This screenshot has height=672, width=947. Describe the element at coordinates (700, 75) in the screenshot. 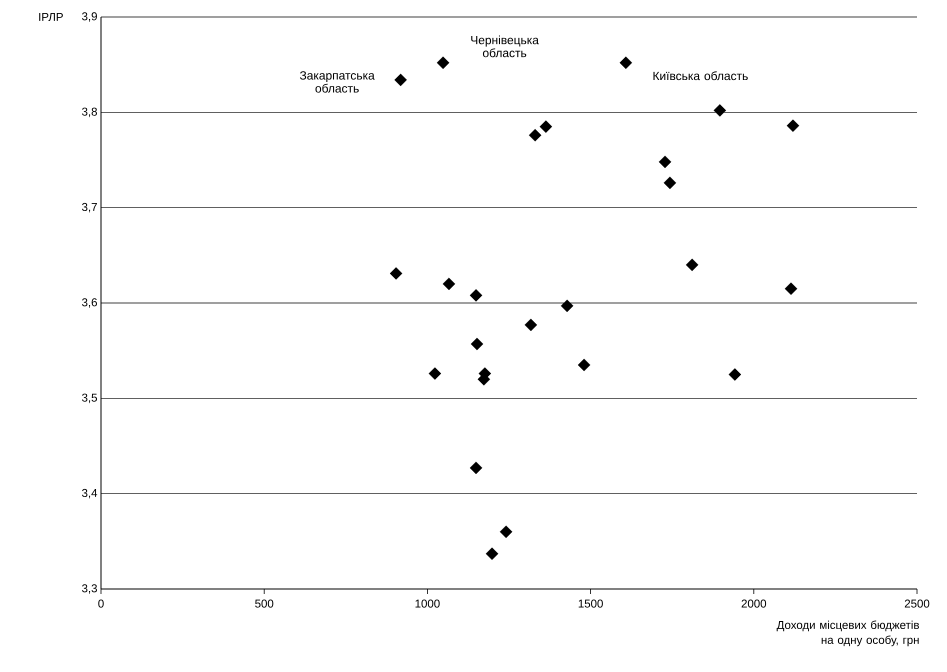

I see `annotation: Київська область` at that location.